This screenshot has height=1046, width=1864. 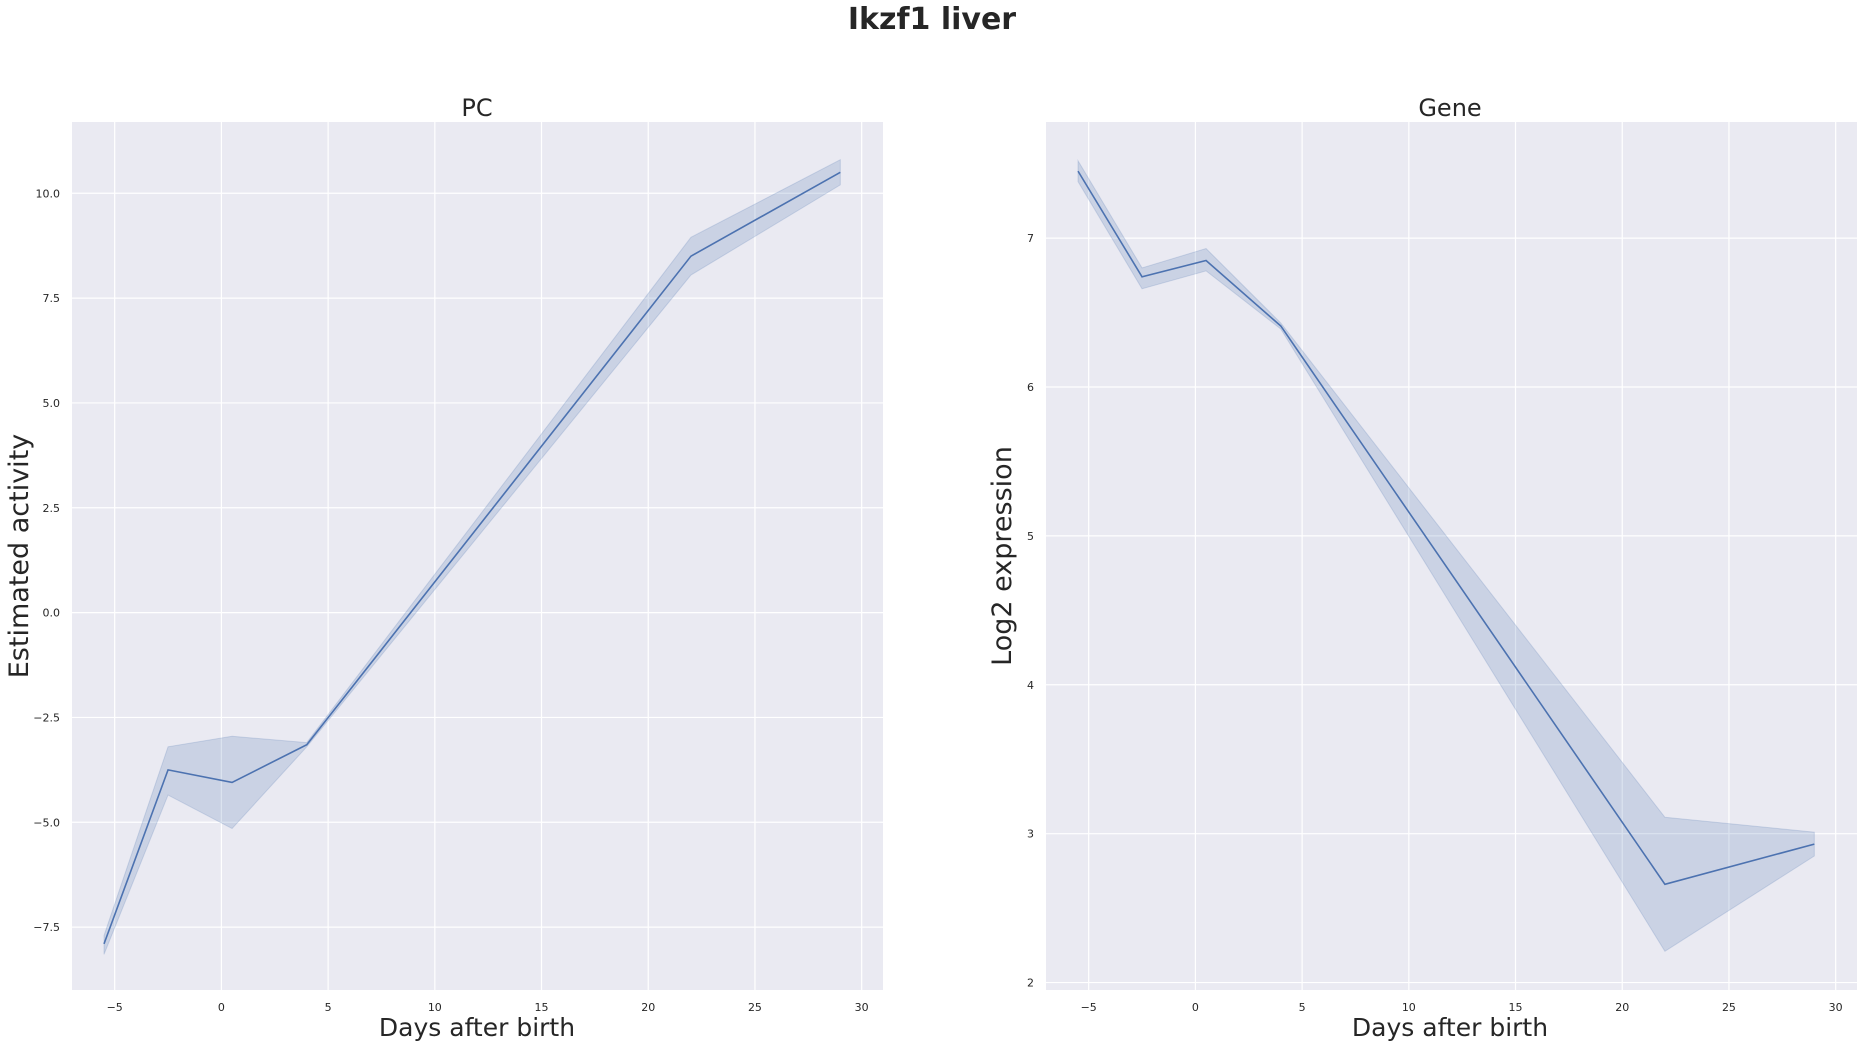 I want to click on y-tick-label: 3, so click(x=1030, y=834).